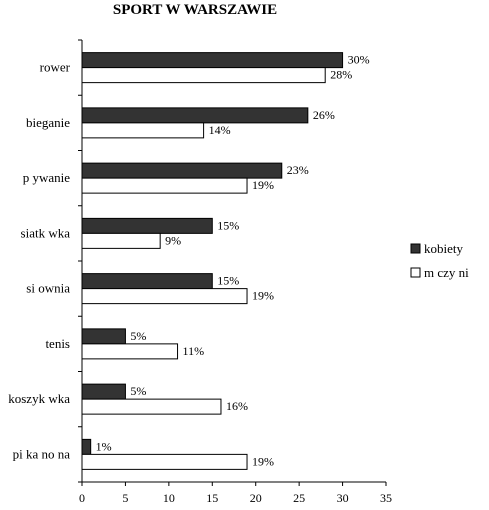 Image resolution: width=489 pixels, height=510 pixels. What do you see at coordinates (324, 115) in the screenshot?
I see `data-label: 26%` at bounding box center [324, 115].